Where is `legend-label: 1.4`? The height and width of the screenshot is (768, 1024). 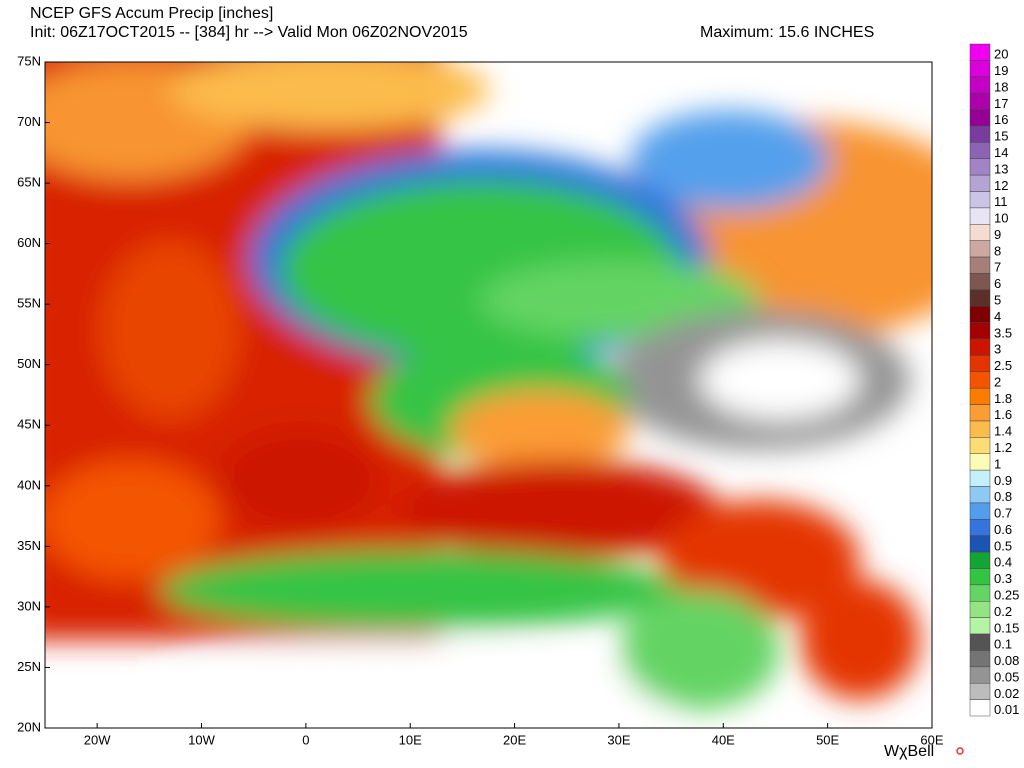 legend-label: 1.4 is located at coordinates (1003, 431).